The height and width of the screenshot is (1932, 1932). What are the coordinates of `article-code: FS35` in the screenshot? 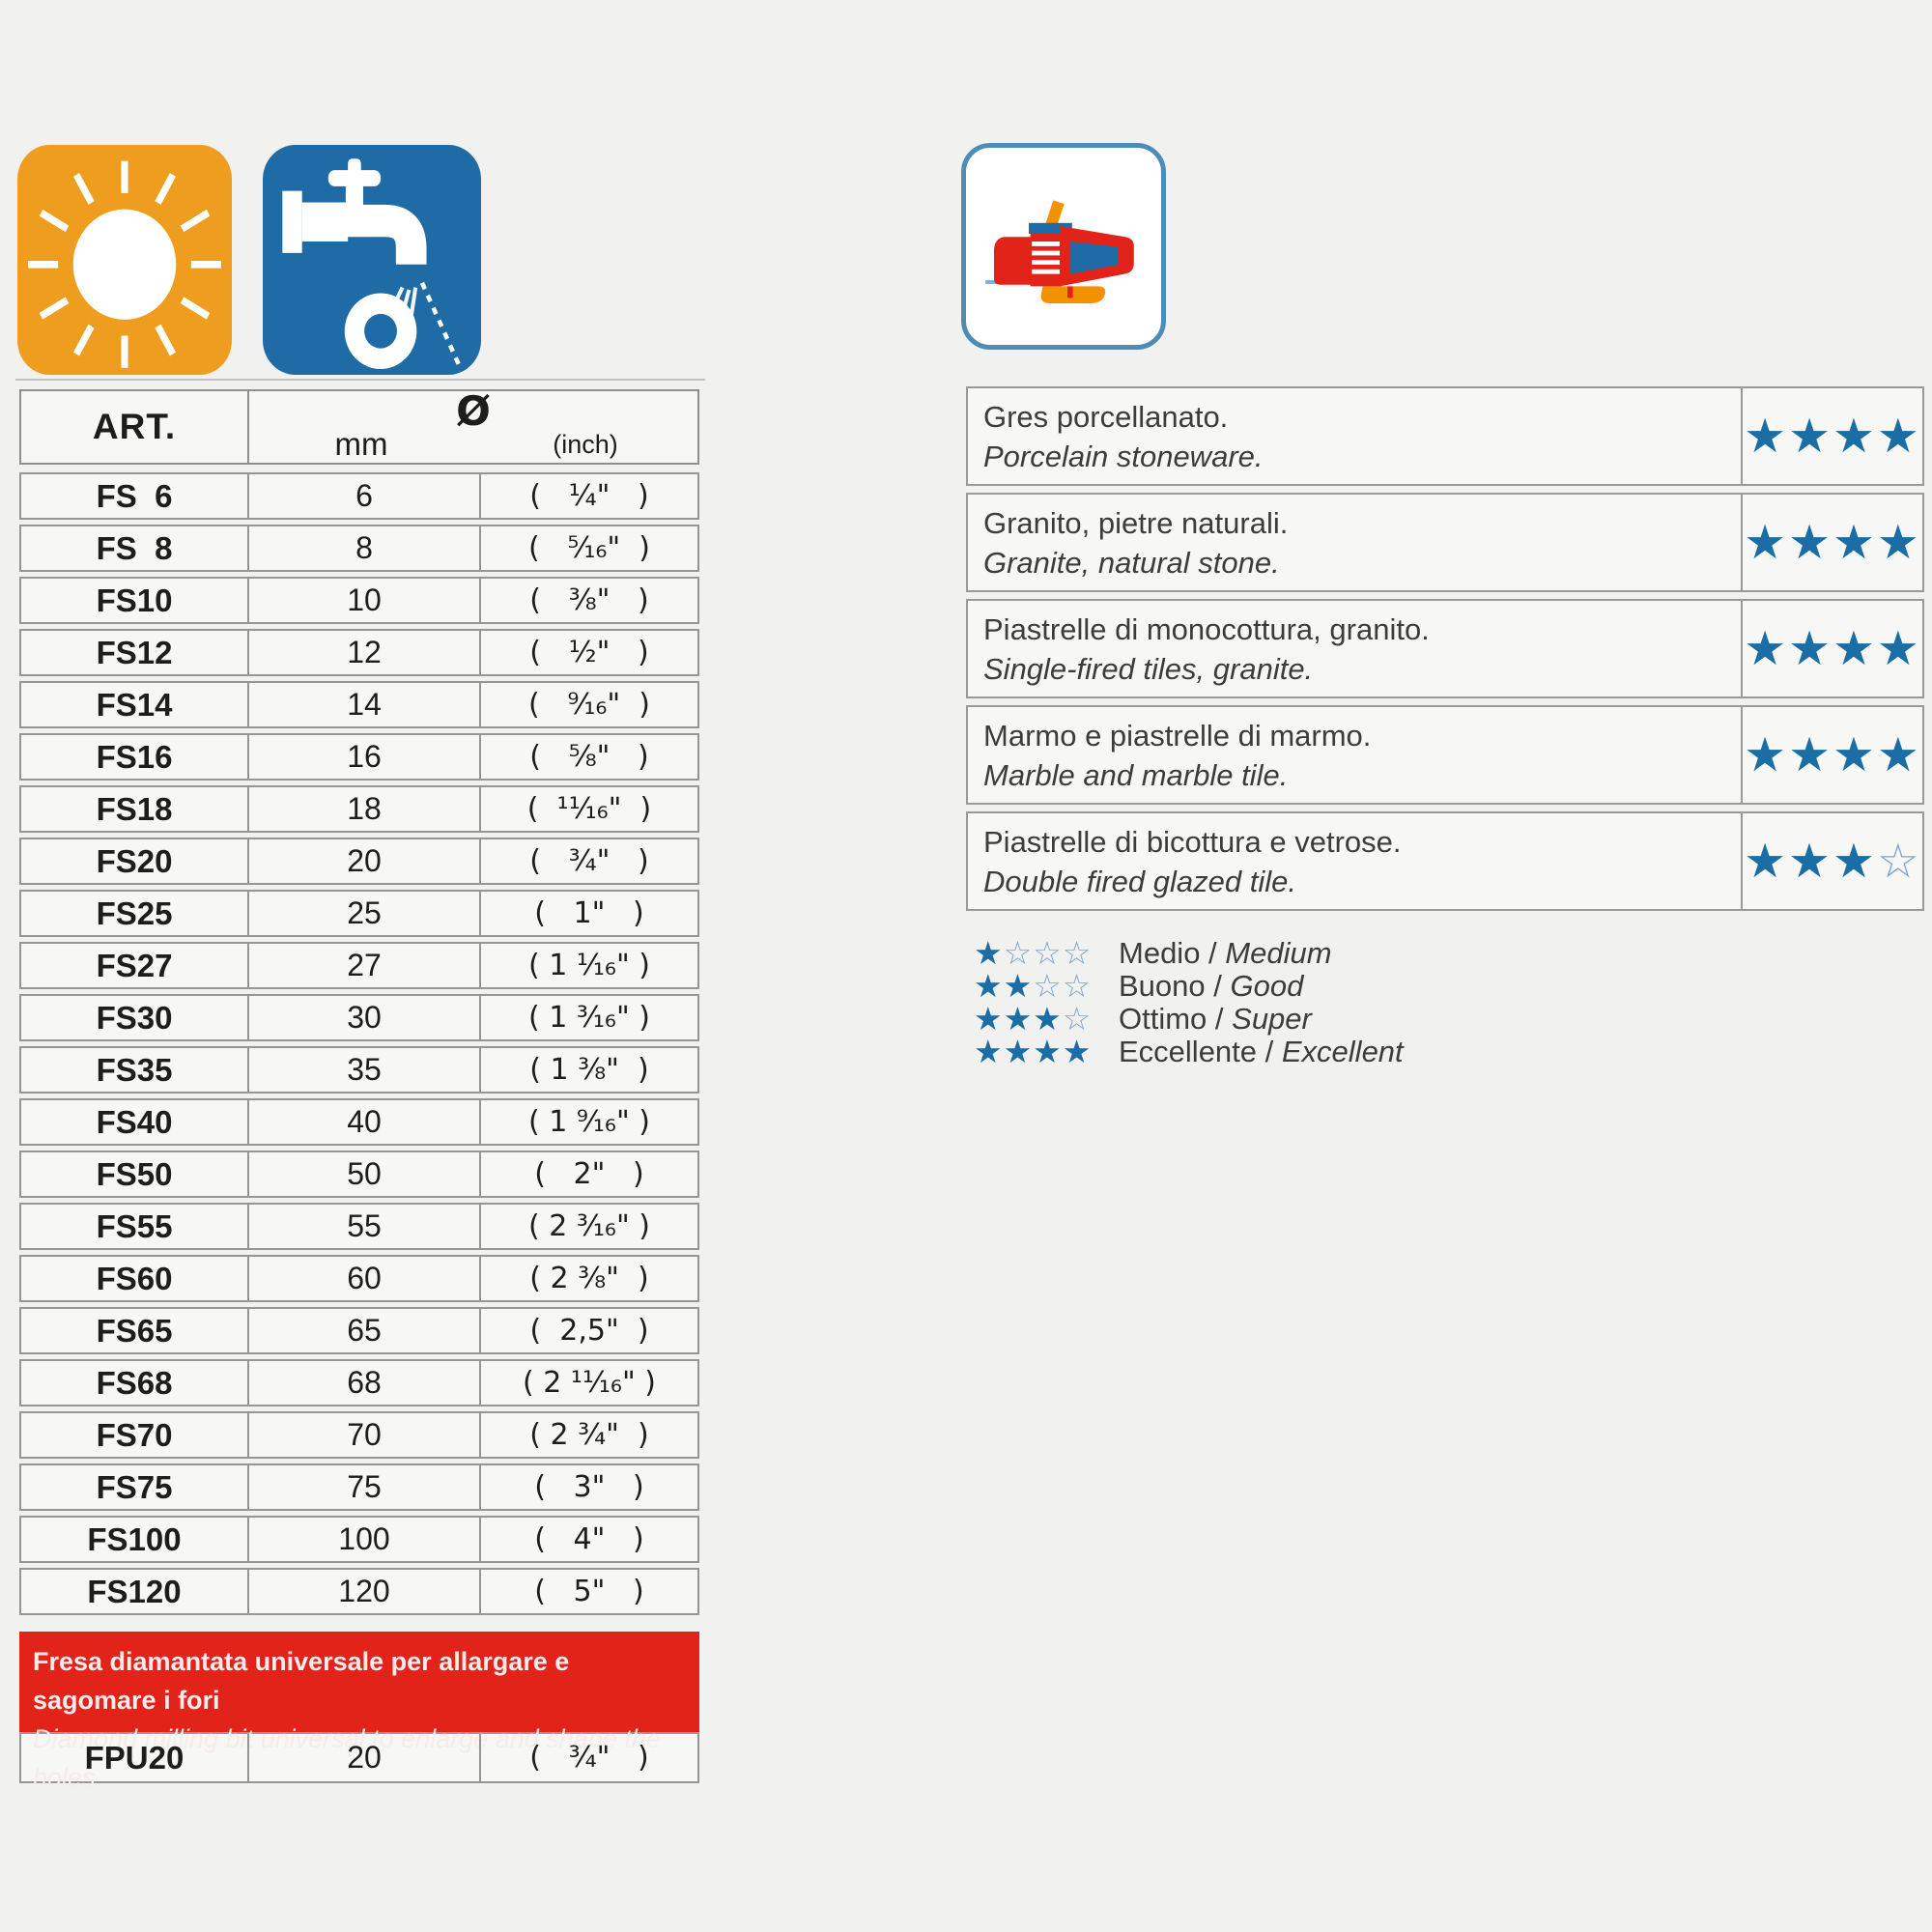 It's located at (135, 1070).